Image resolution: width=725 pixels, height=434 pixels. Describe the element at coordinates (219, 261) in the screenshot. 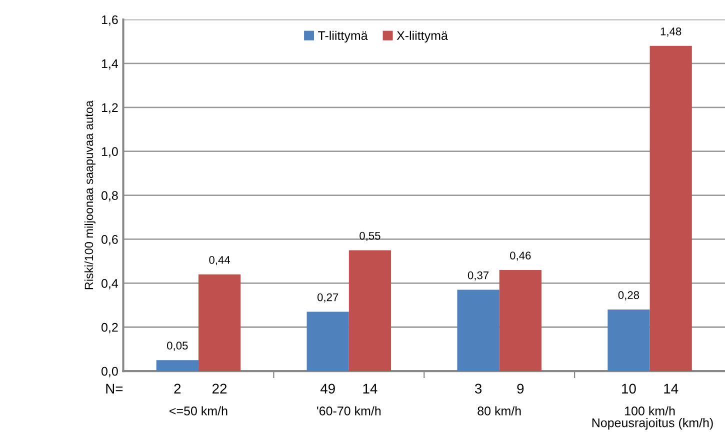

I see `data-label: 0,44` at that location.